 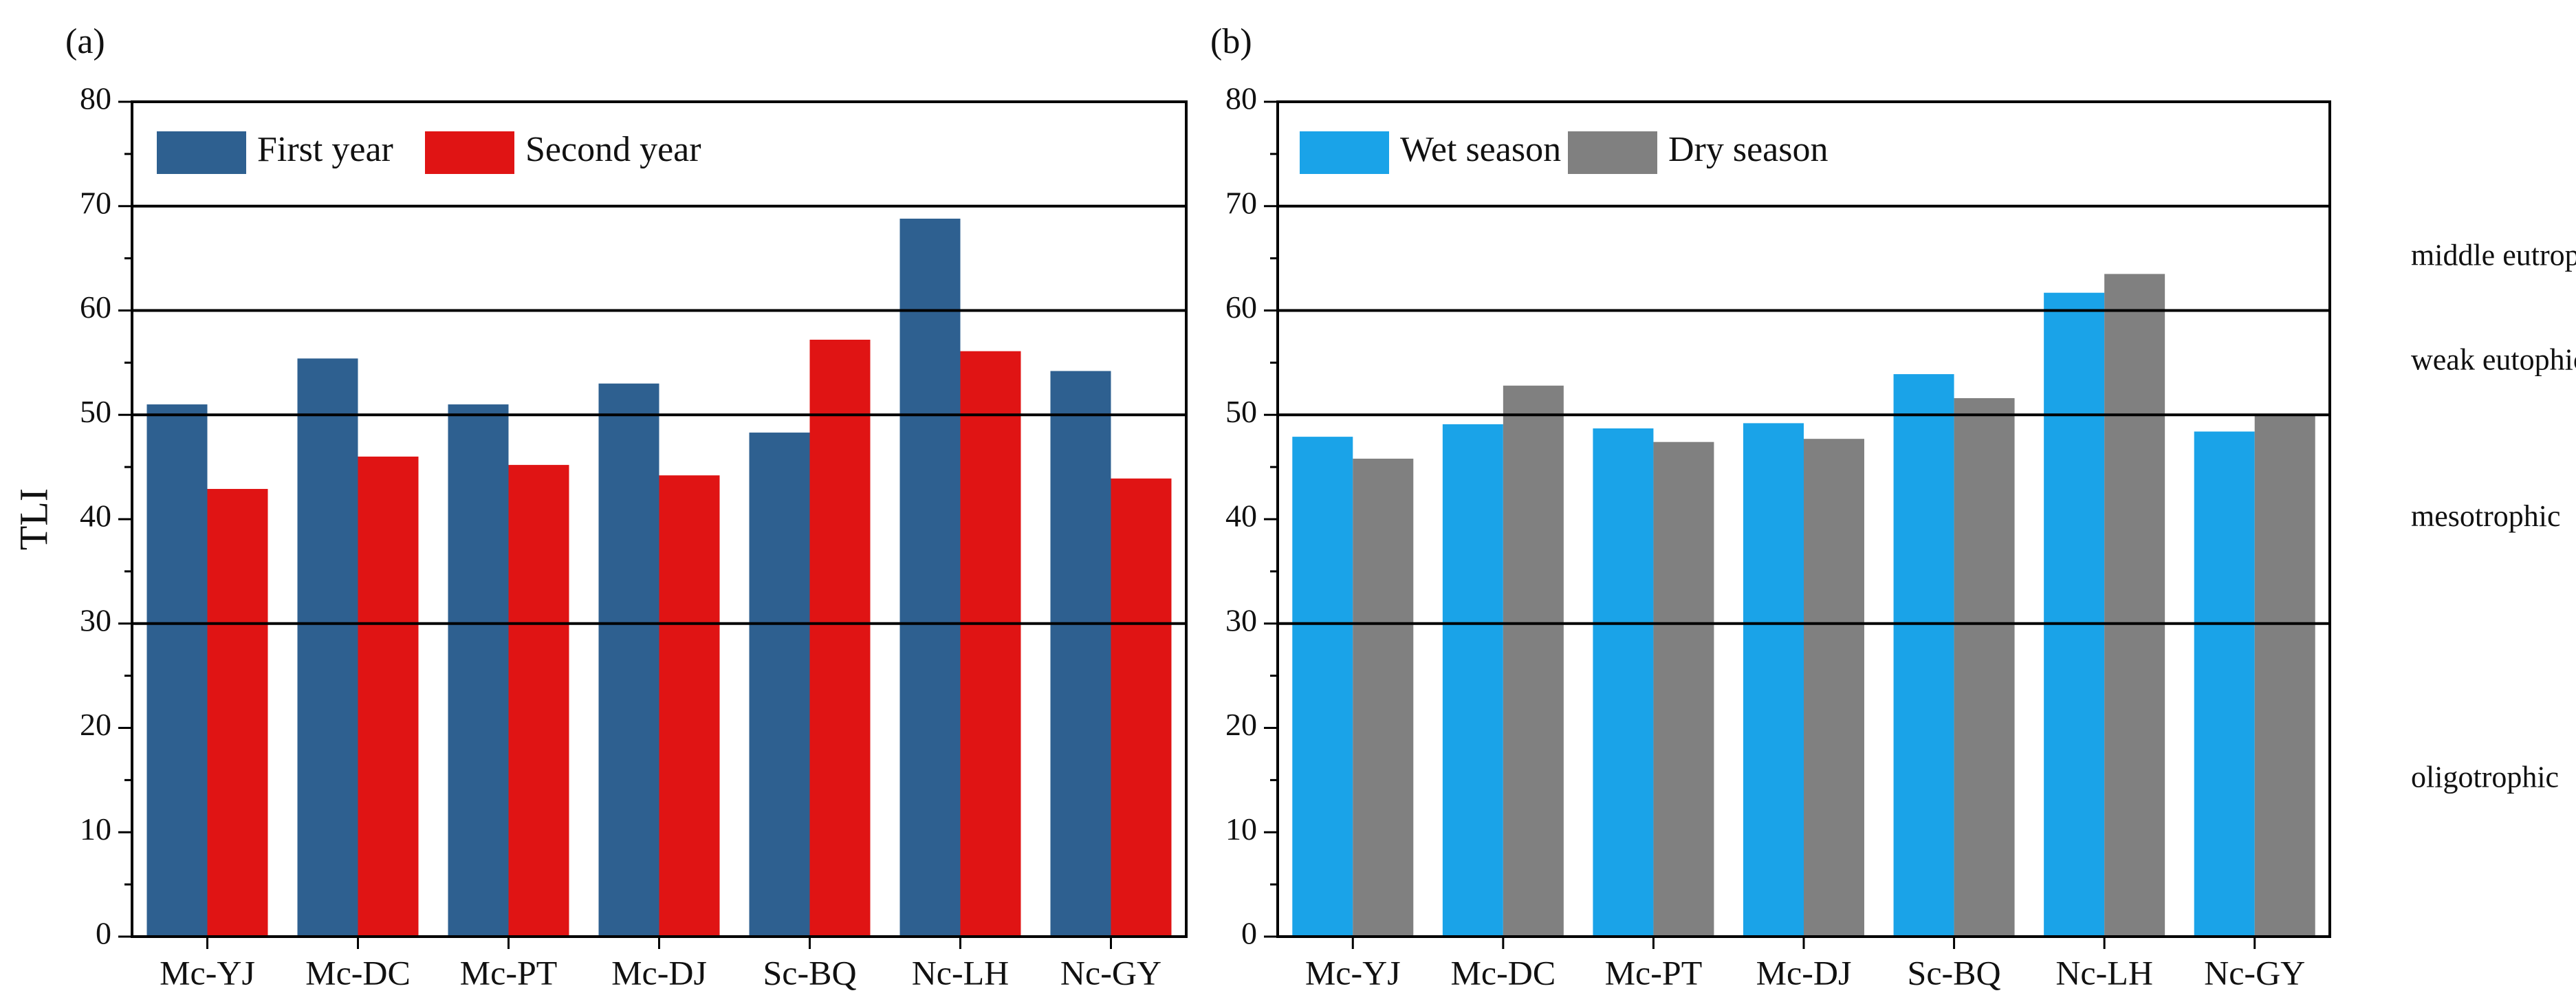 What do you see at coordinates (840, 638) in the screenshot?
I see `bar-second-year-sc-bq` at bounding box center [840, 638].